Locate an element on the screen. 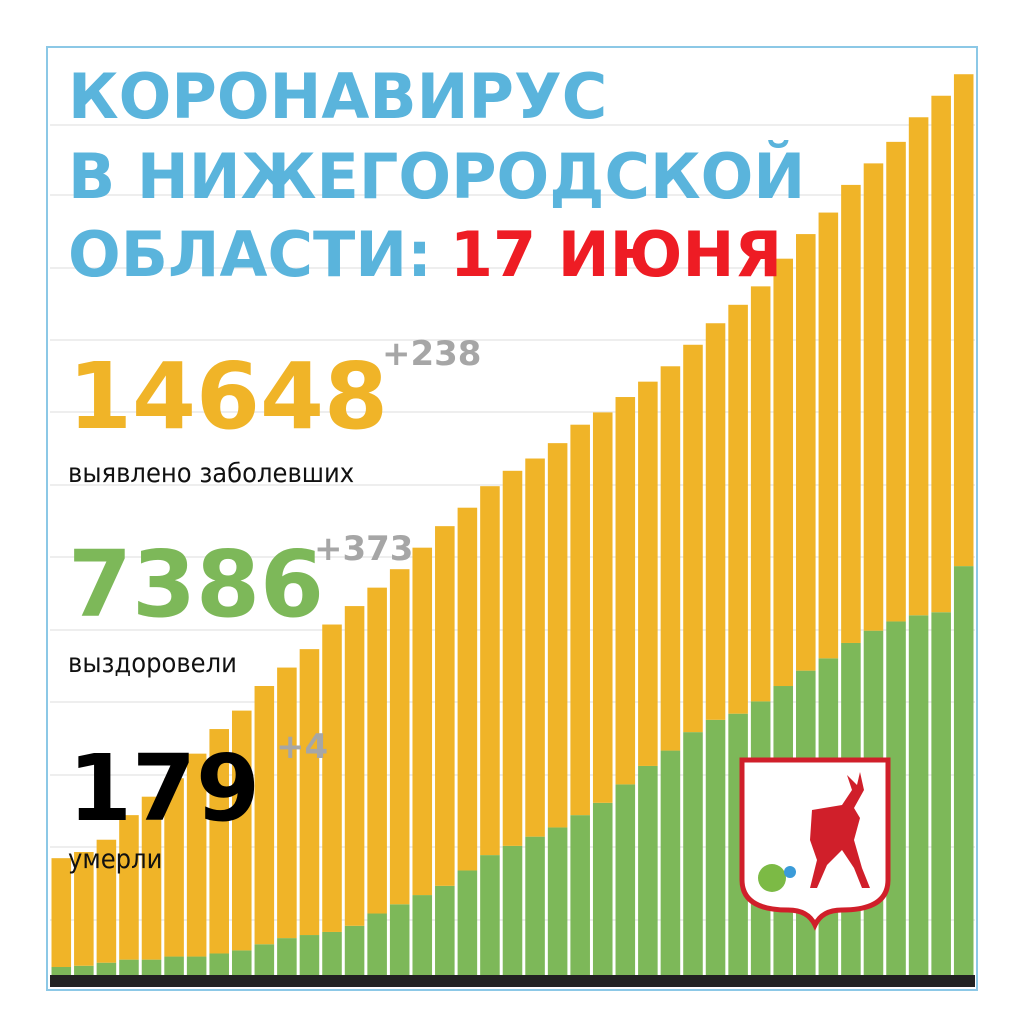 This screenshot has width=1024, height=1024. stat-value: 14648 is located at coordinates (228, 396).